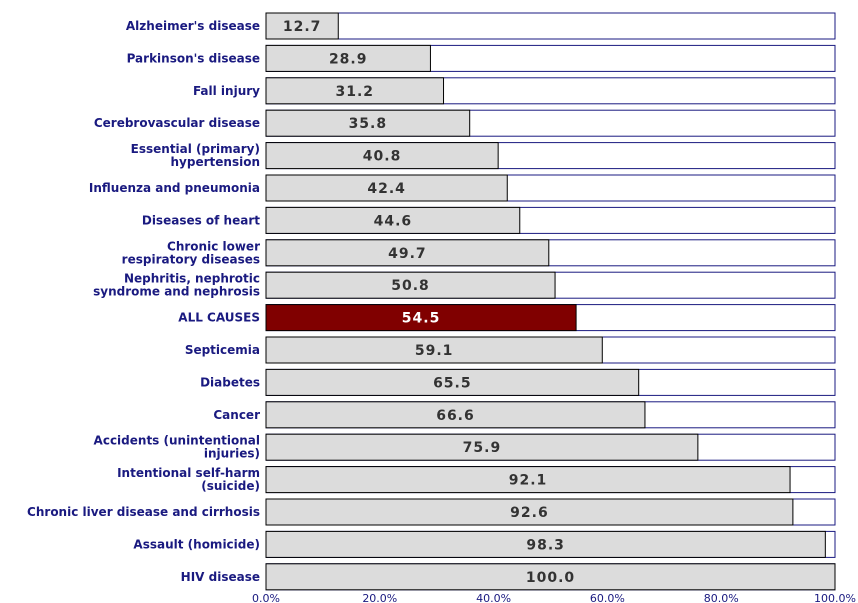  I want to click on category-label-line: Fall injury, so click(226, 91).